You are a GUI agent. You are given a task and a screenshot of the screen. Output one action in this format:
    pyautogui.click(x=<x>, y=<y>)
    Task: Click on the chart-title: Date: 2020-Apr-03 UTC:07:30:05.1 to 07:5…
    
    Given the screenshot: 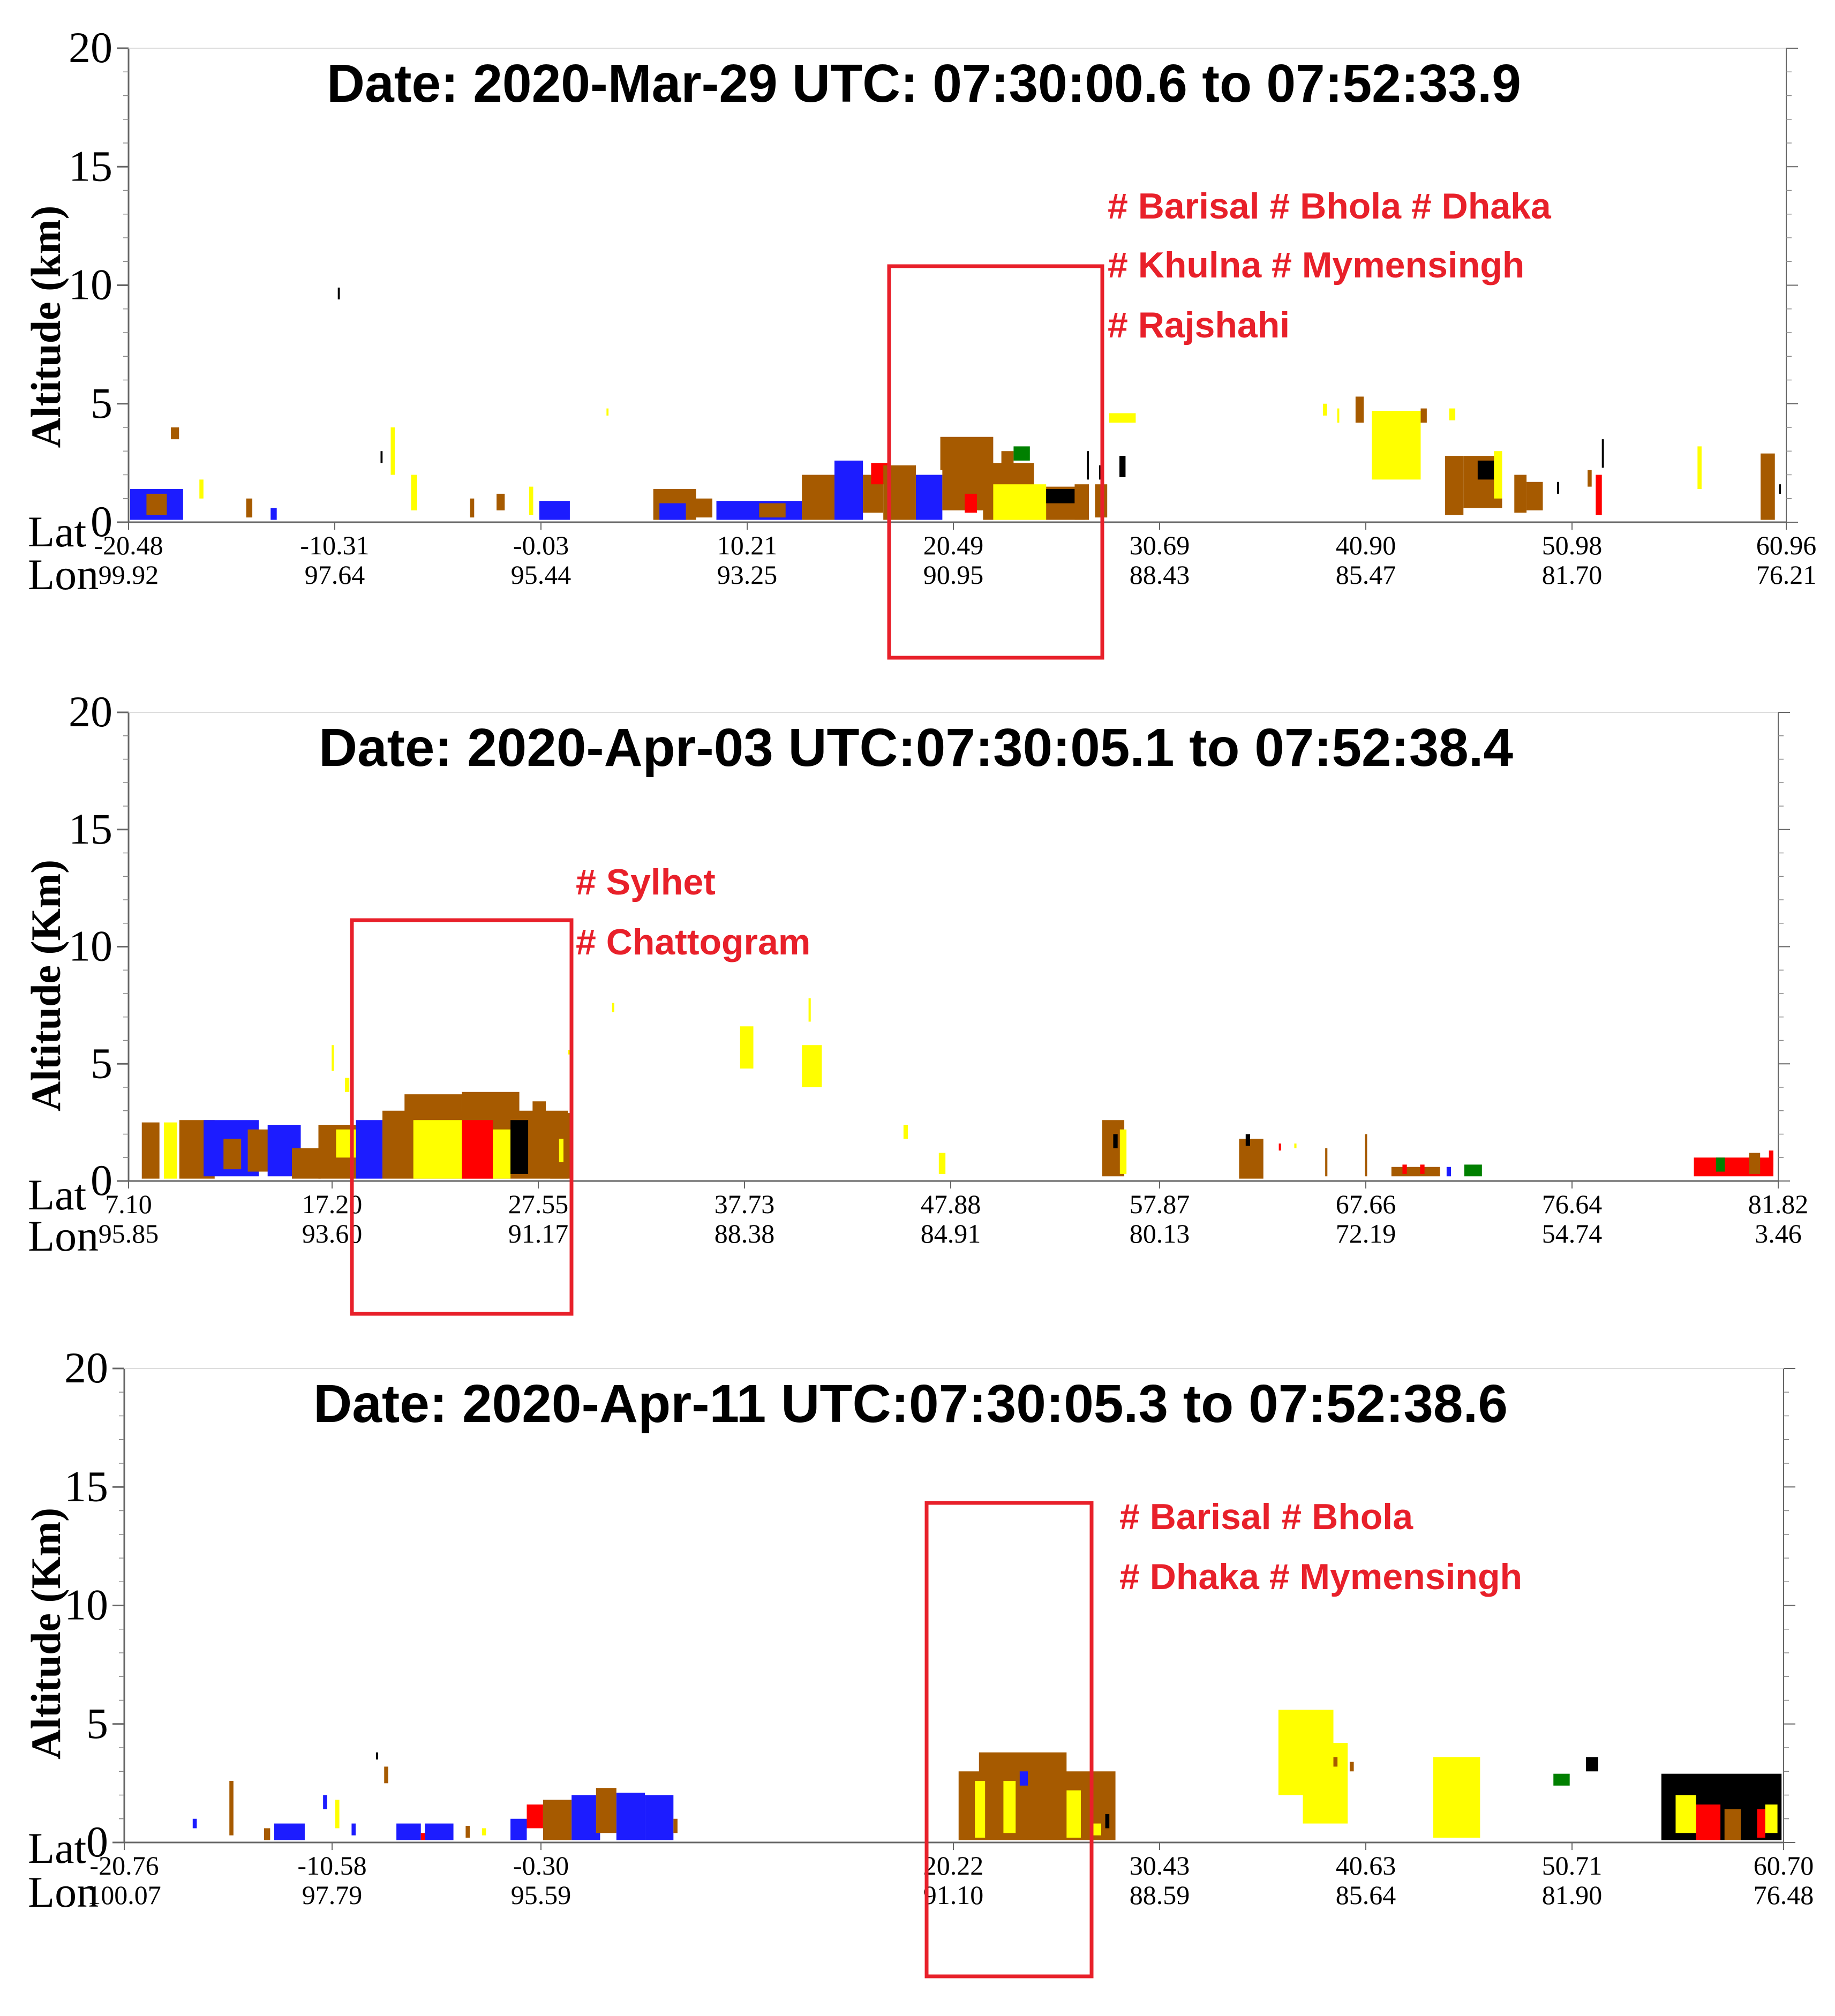 What is the action you would take?
    pyautogui.click(x=916, y=748)
    